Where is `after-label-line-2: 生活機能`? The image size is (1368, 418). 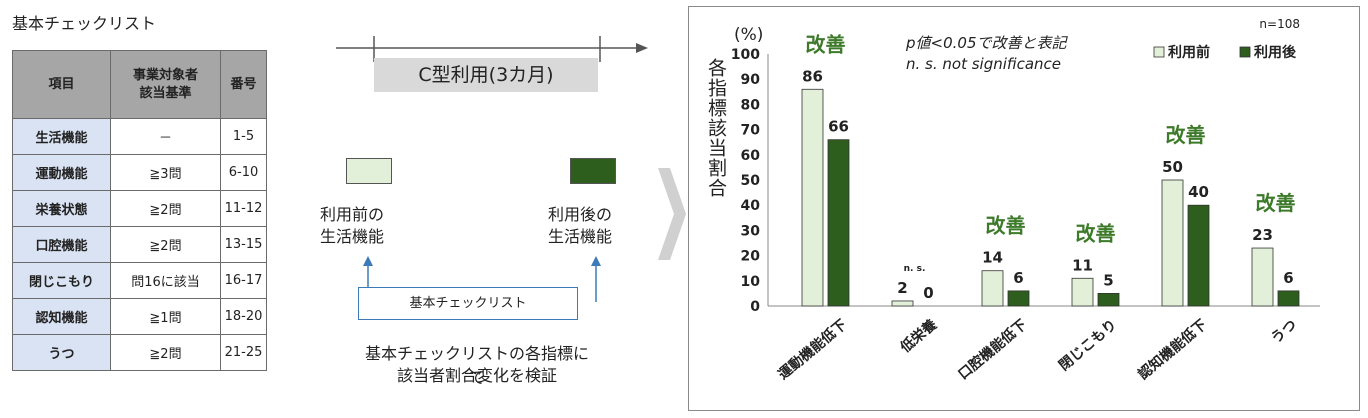
after-label-line-2: 生活機能 is located at coordinates (580, 236).